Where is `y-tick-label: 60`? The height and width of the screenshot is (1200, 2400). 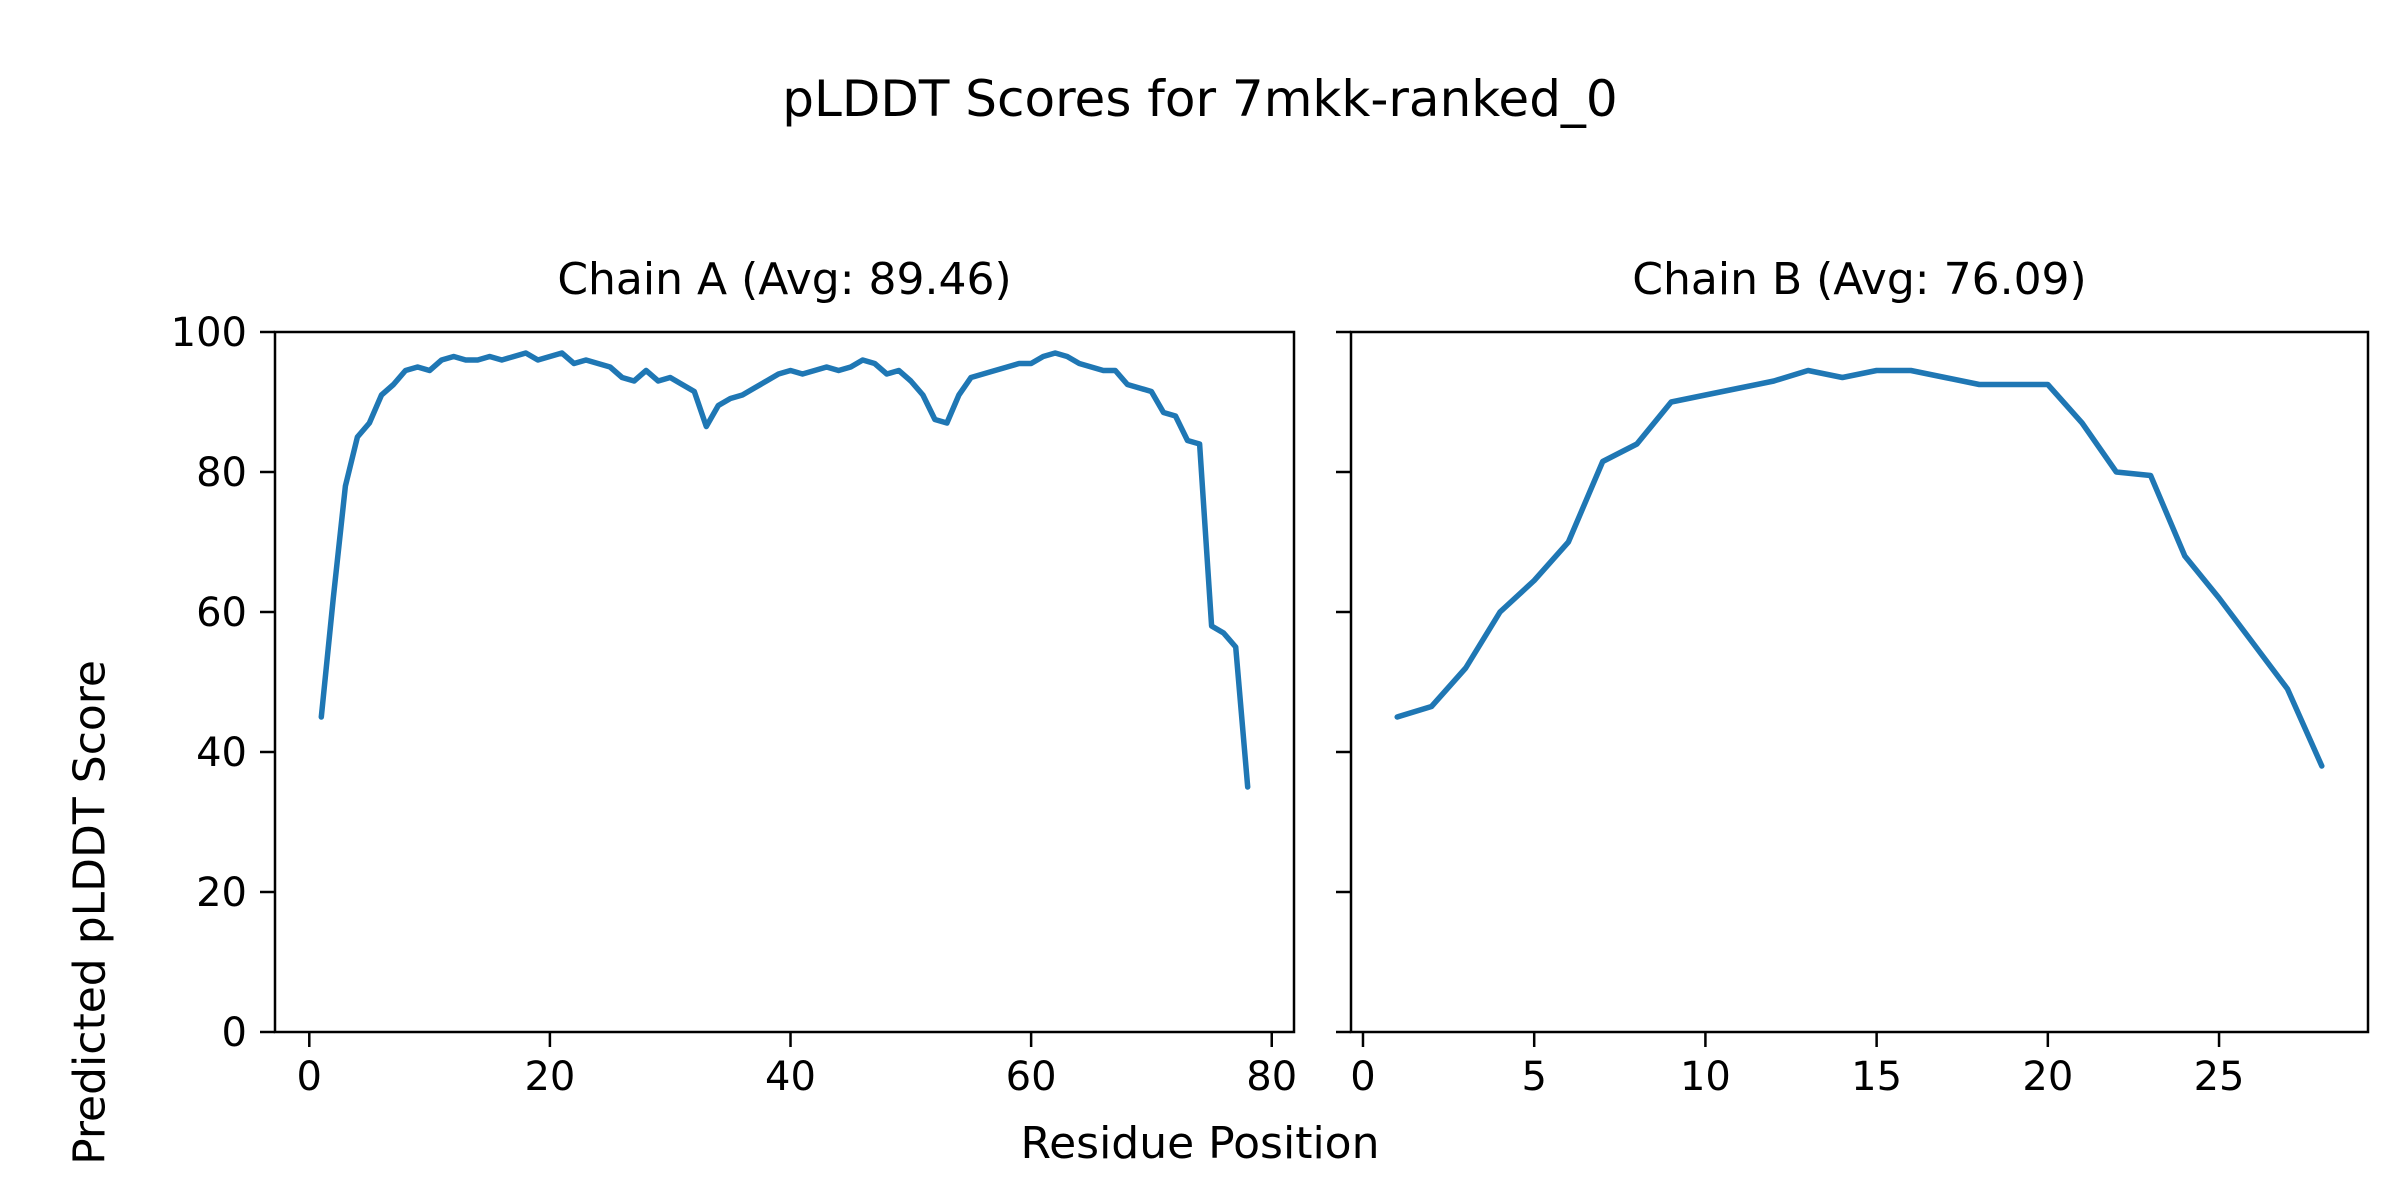
y-tick-label: 60 is located at coordinates (221, 613).